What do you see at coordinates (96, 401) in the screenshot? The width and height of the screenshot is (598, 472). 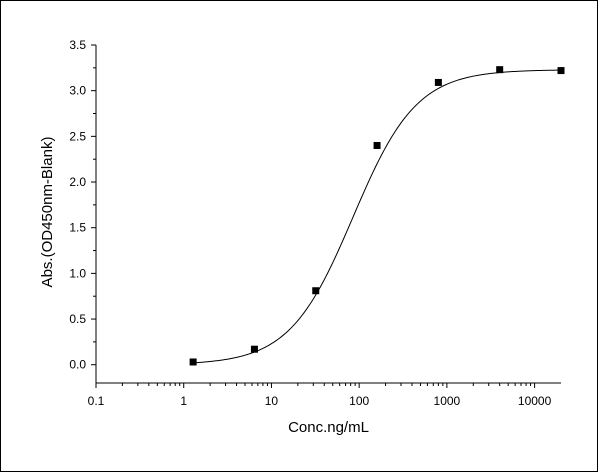 I see `x-tick-label: 0.1` at bounding box center [96, 401].